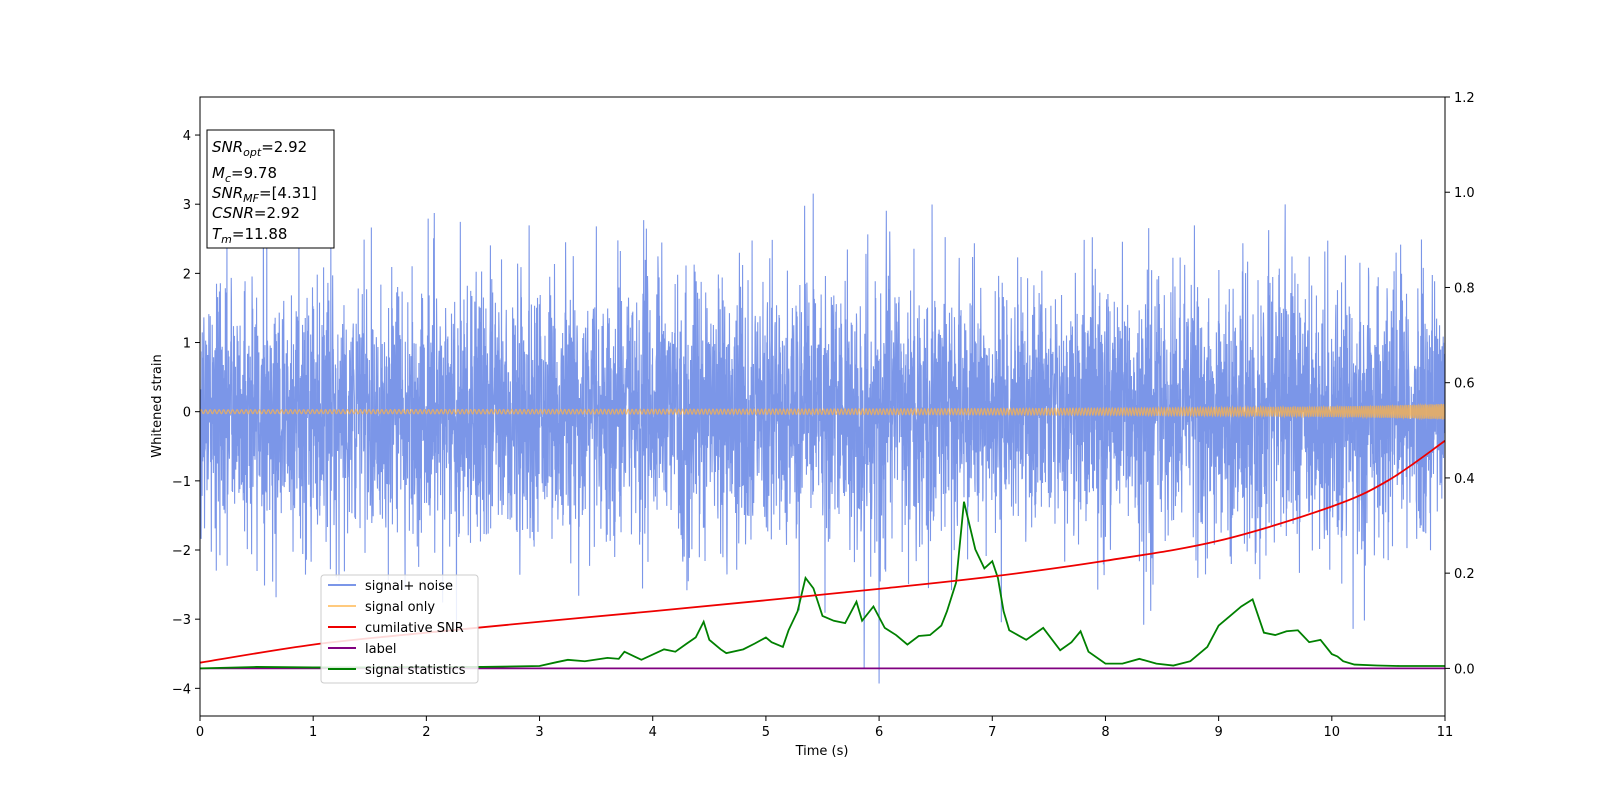 The image size is (1600, 800). What do you see at coordinates (1105, 732) in the screenshot?
I see `x-tick-label: 8` at bounding box center [1105, 732].